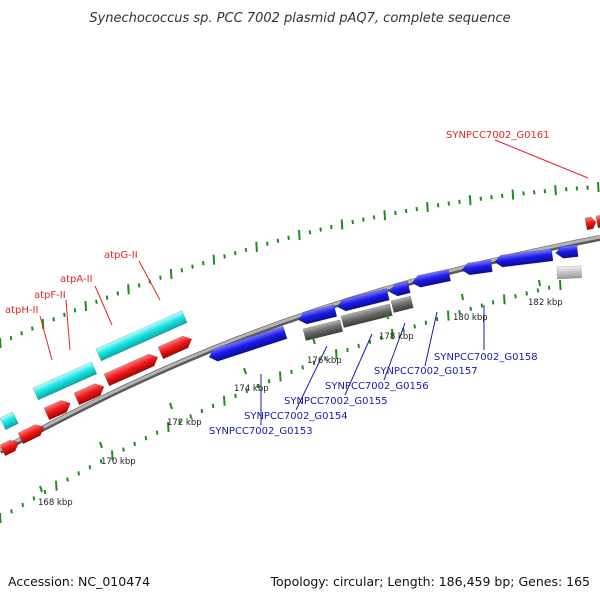  I want to click on scale-label-172: 172 kbp, so click(184, 423).